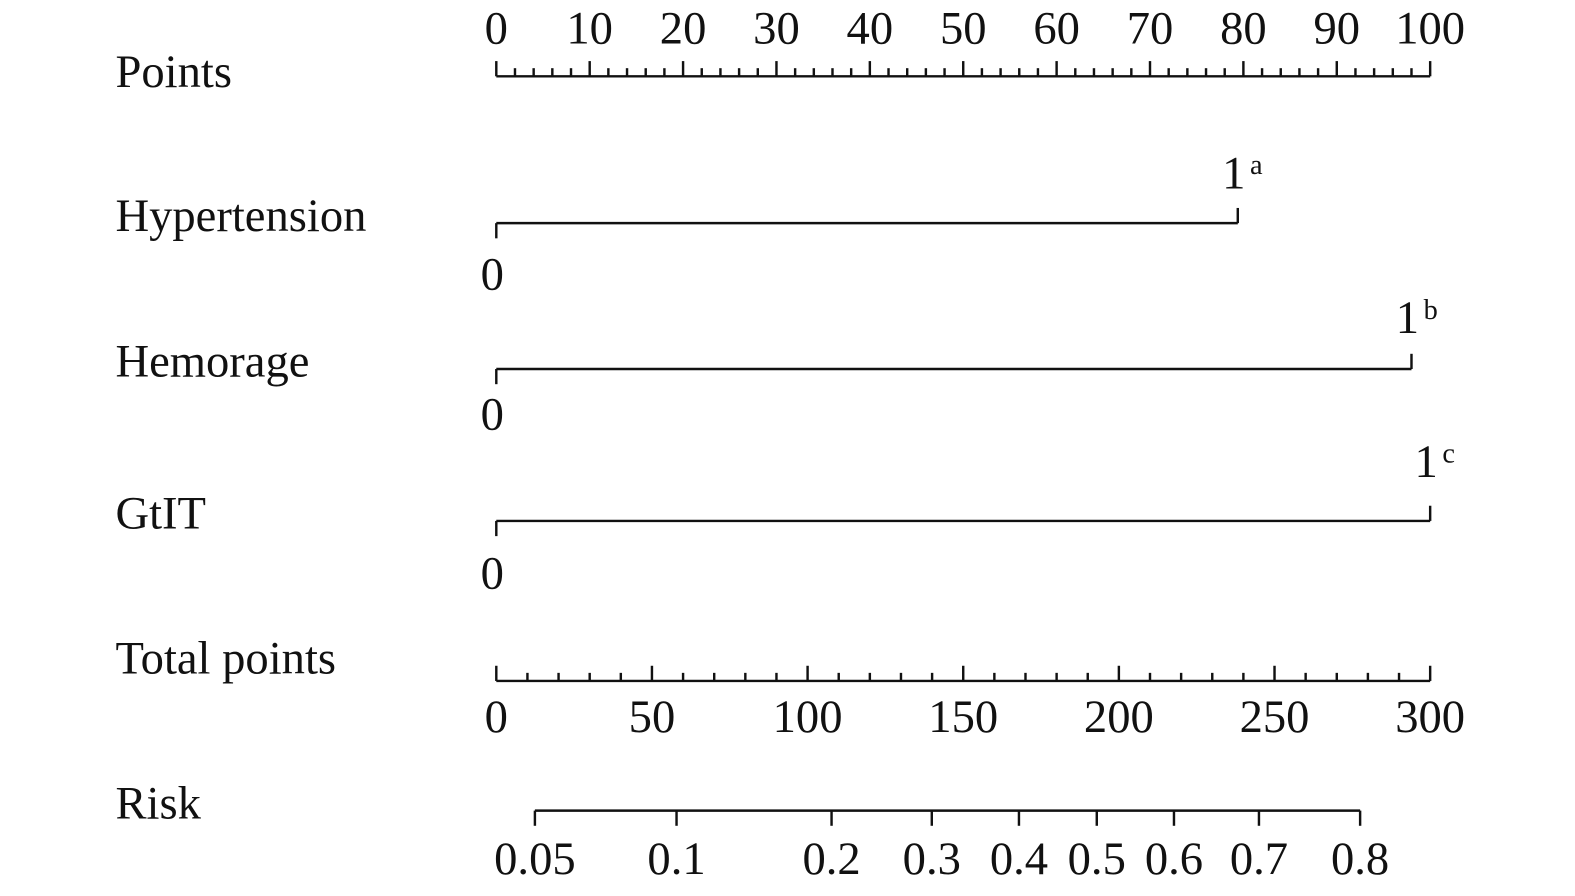 This screenshot has height=896, width=1575. I want to click on tick-label: 10, so click(589, 28).